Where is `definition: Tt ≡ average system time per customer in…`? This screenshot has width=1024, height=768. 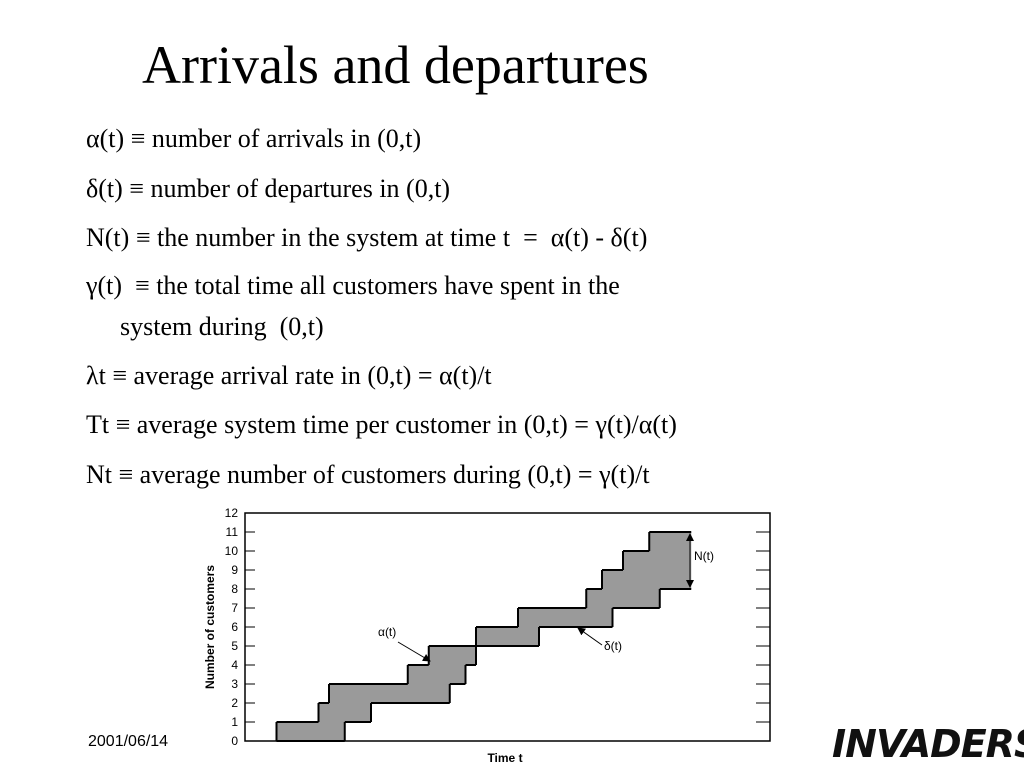
definition: Tt ≡ average system time per customer in… is located at coordinates (381, 424).